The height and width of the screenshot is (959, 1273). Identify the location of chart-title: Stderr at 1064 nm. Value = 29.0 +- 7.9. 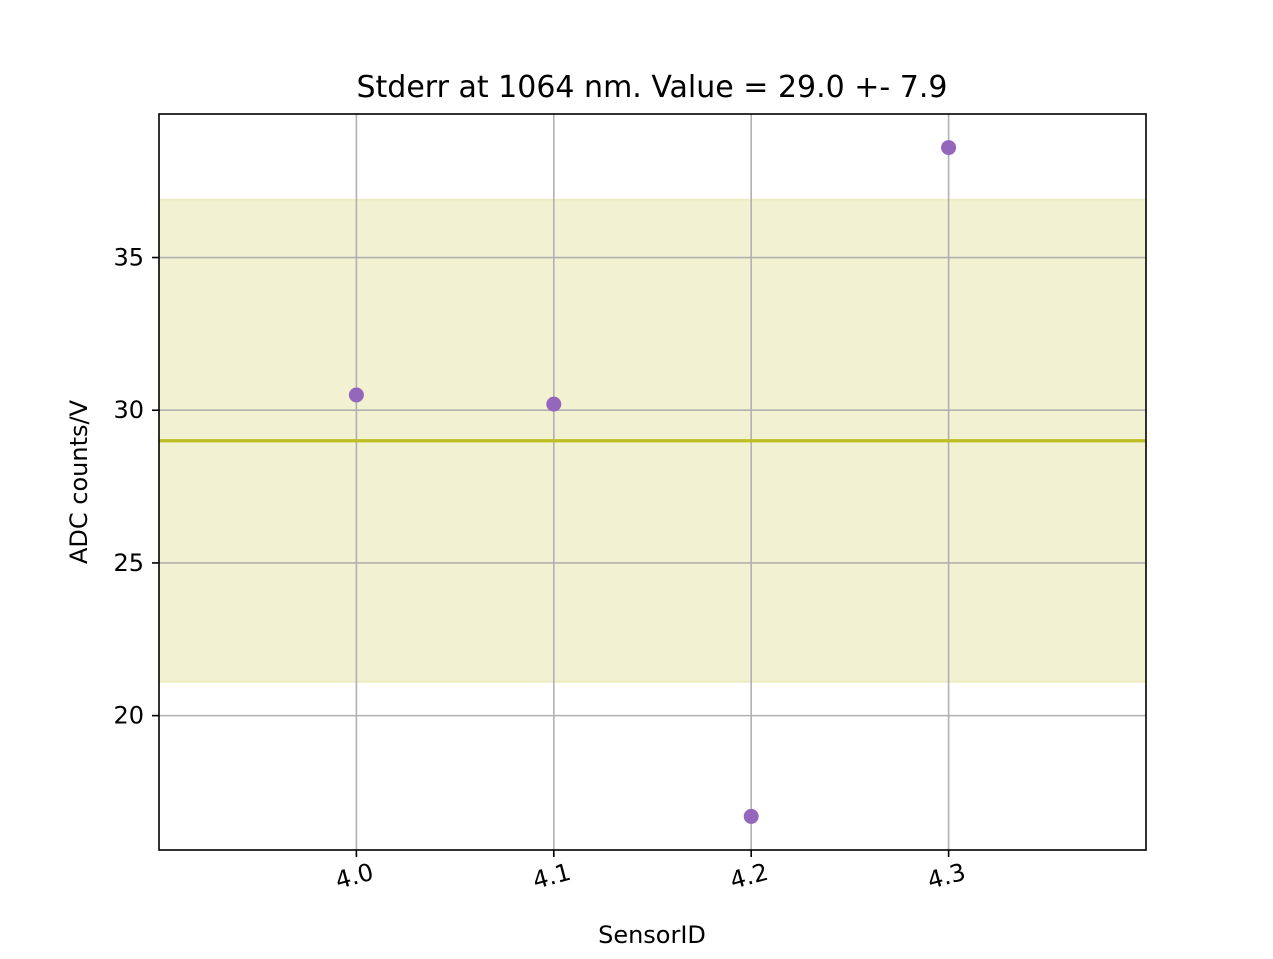
(652, 87).